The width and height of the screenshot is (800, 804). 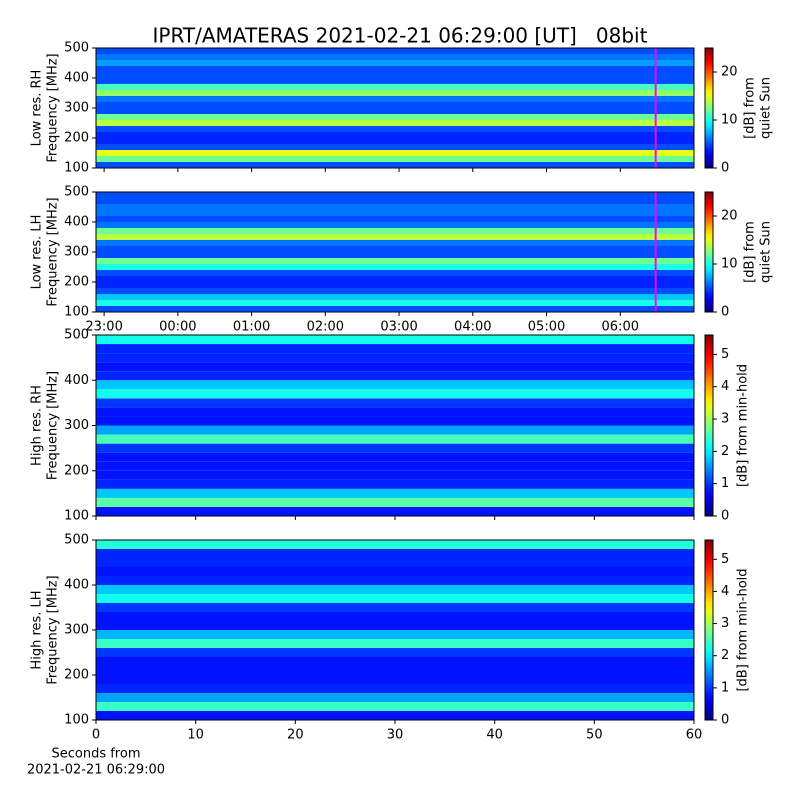 What do you see at coordinates (620, 327) in the screenshot?
I see `x-tick-label: 06:00` at bounding box center [620, 327].